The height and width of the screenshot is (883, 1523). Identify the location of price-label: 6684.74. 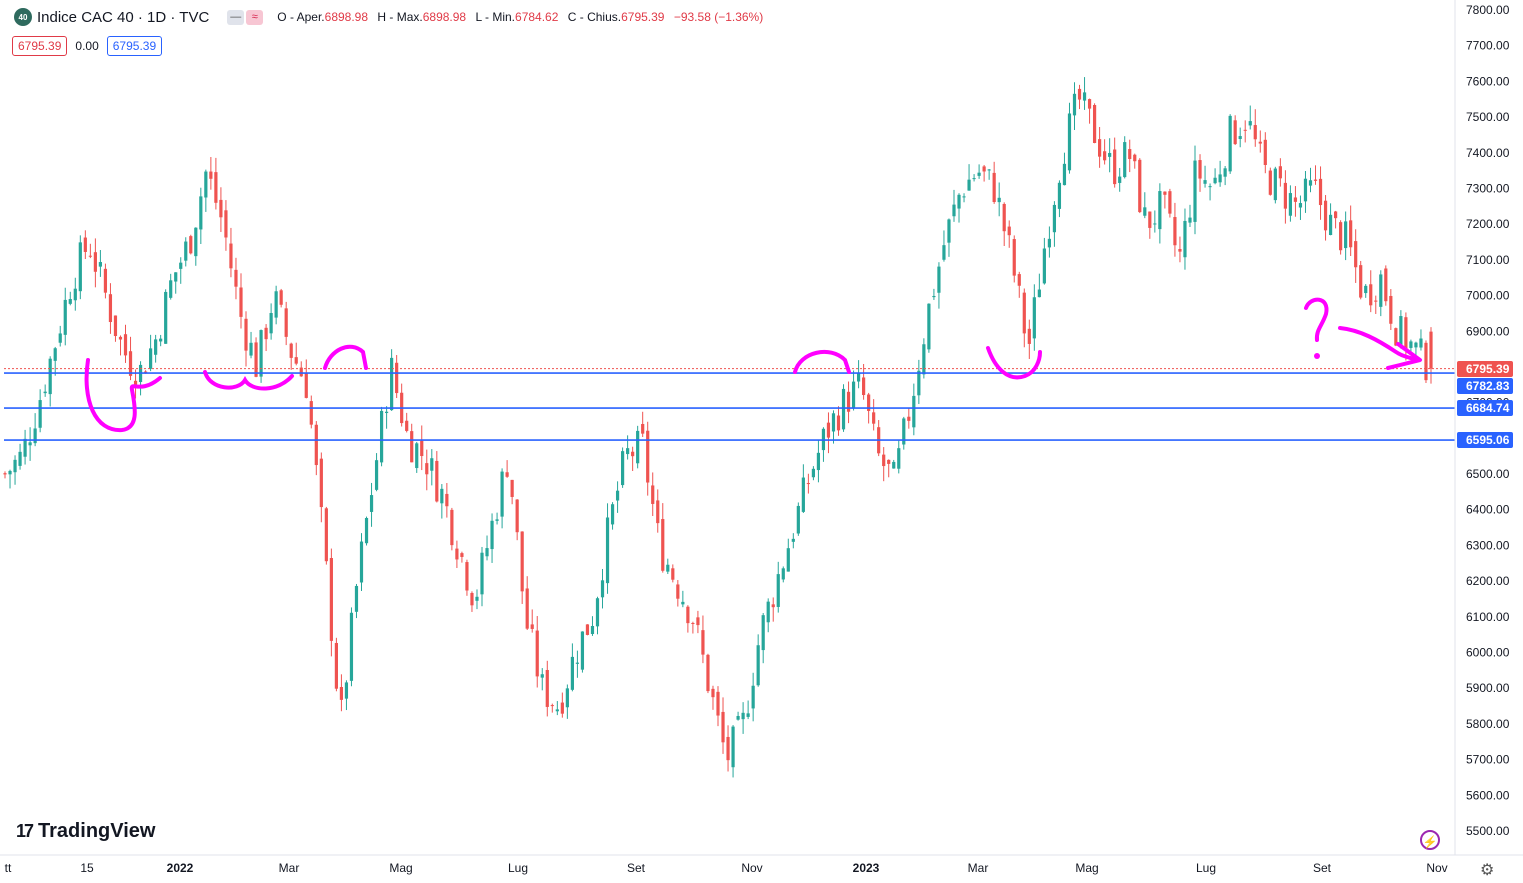
(1488, 408).